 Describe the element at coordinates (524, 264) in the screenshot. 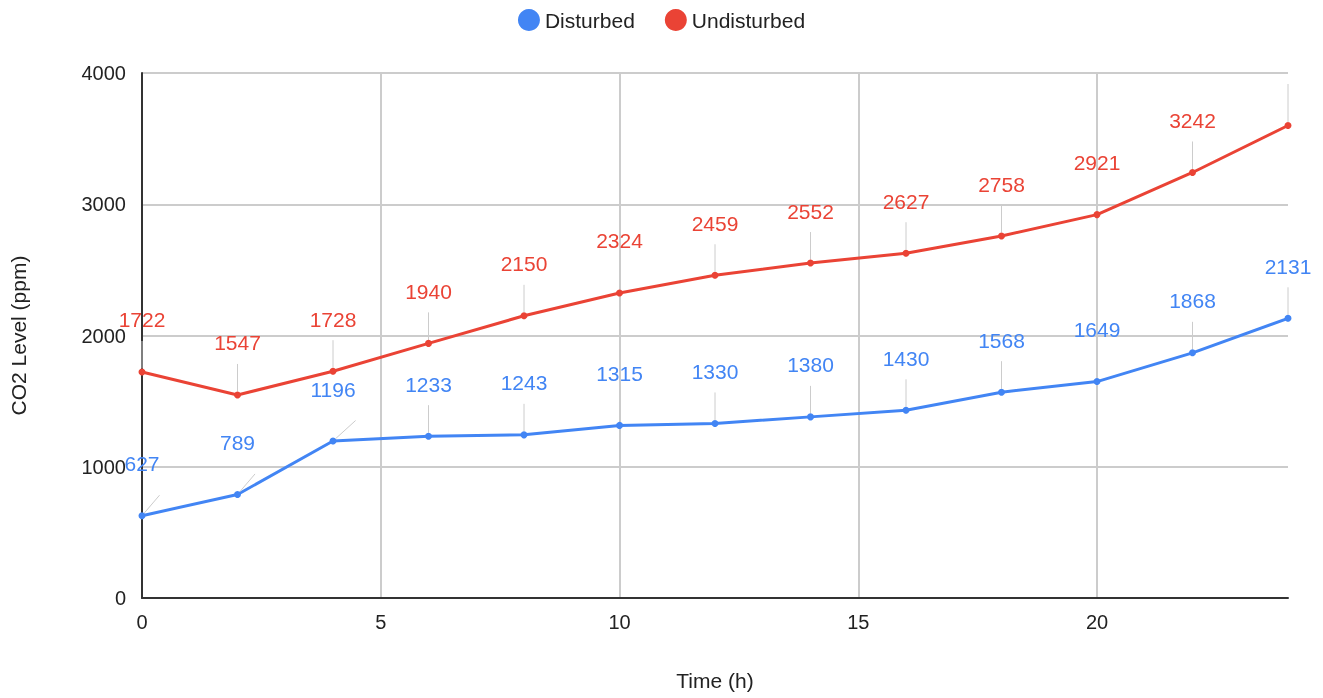

I see `data-label: 2150` at that location.